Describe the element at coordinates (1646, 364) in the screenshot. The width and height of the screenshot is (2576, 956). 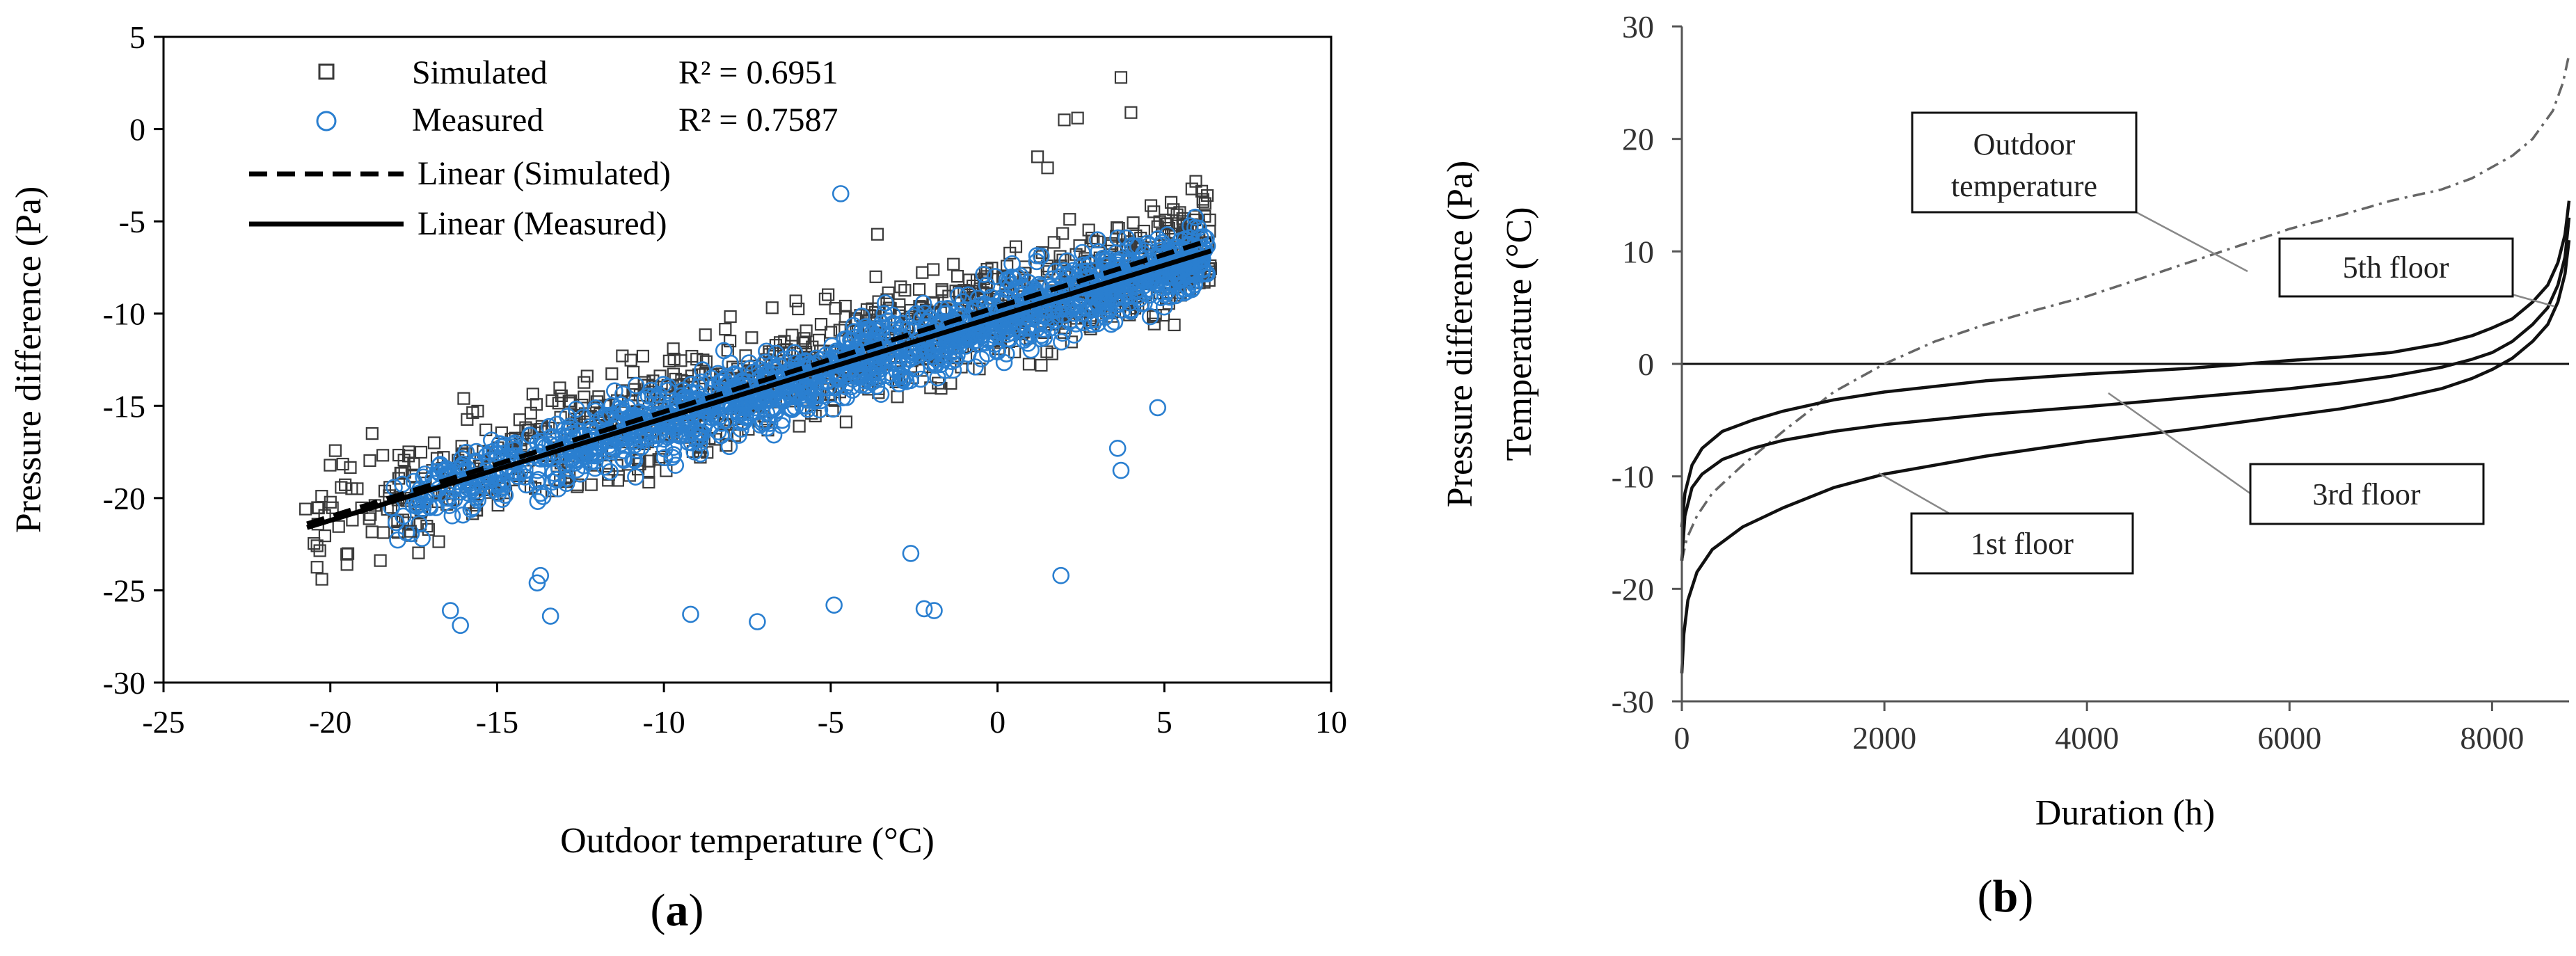
I see `y-tick-label: 0` at that location.